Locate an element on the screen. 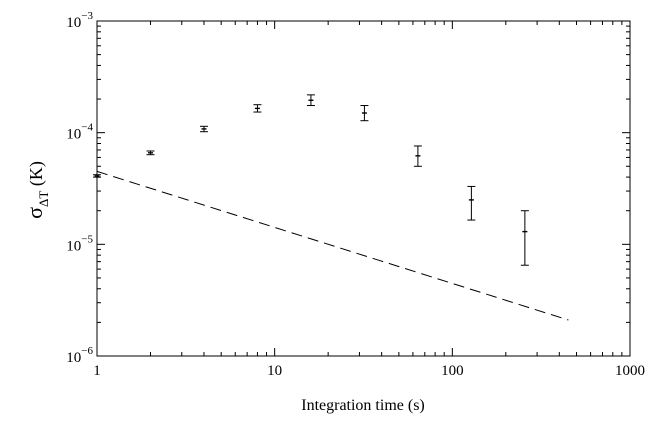 The height and width of the screenshot is (422, 652). y-tick-label: 10⁻⁶ is located at coordinates (79, 355).